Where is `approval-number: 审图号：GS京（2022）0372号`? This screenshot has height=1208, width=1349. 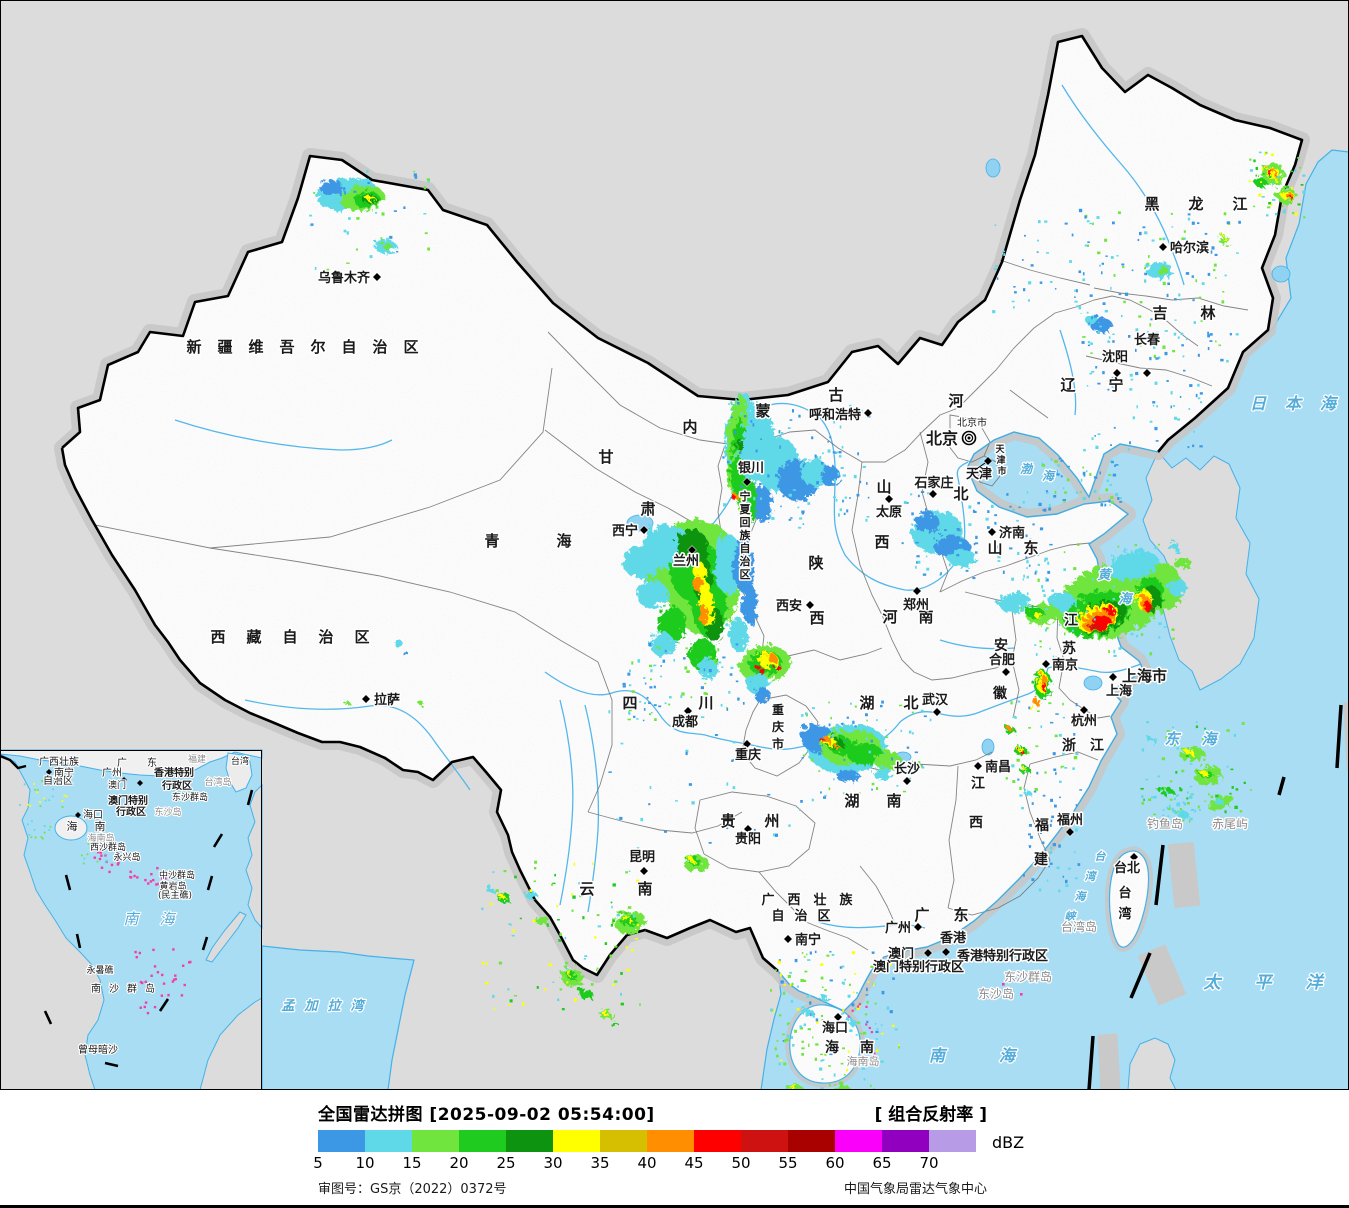 approval-number: 审图号：GS京（2022）0372号 is located at coordinates (412, 1189).